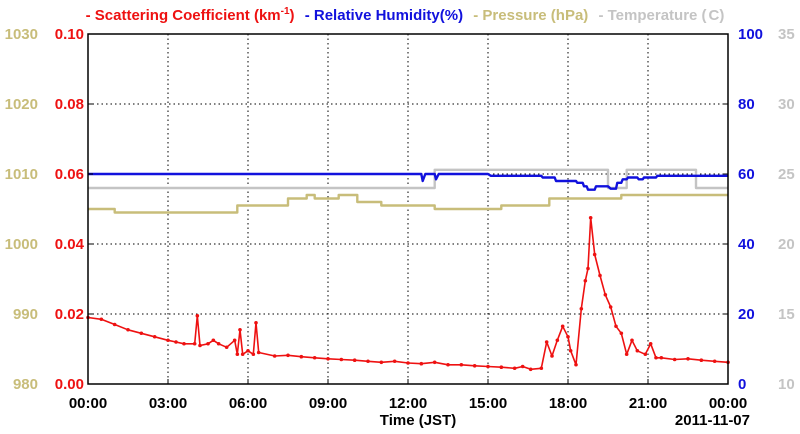 This screenshot has width=800, height=434. What do you see at coordinates (568, 403) in the screenshot?
I see `x-tick-label: 18:00` at bounding box center [568, 403].